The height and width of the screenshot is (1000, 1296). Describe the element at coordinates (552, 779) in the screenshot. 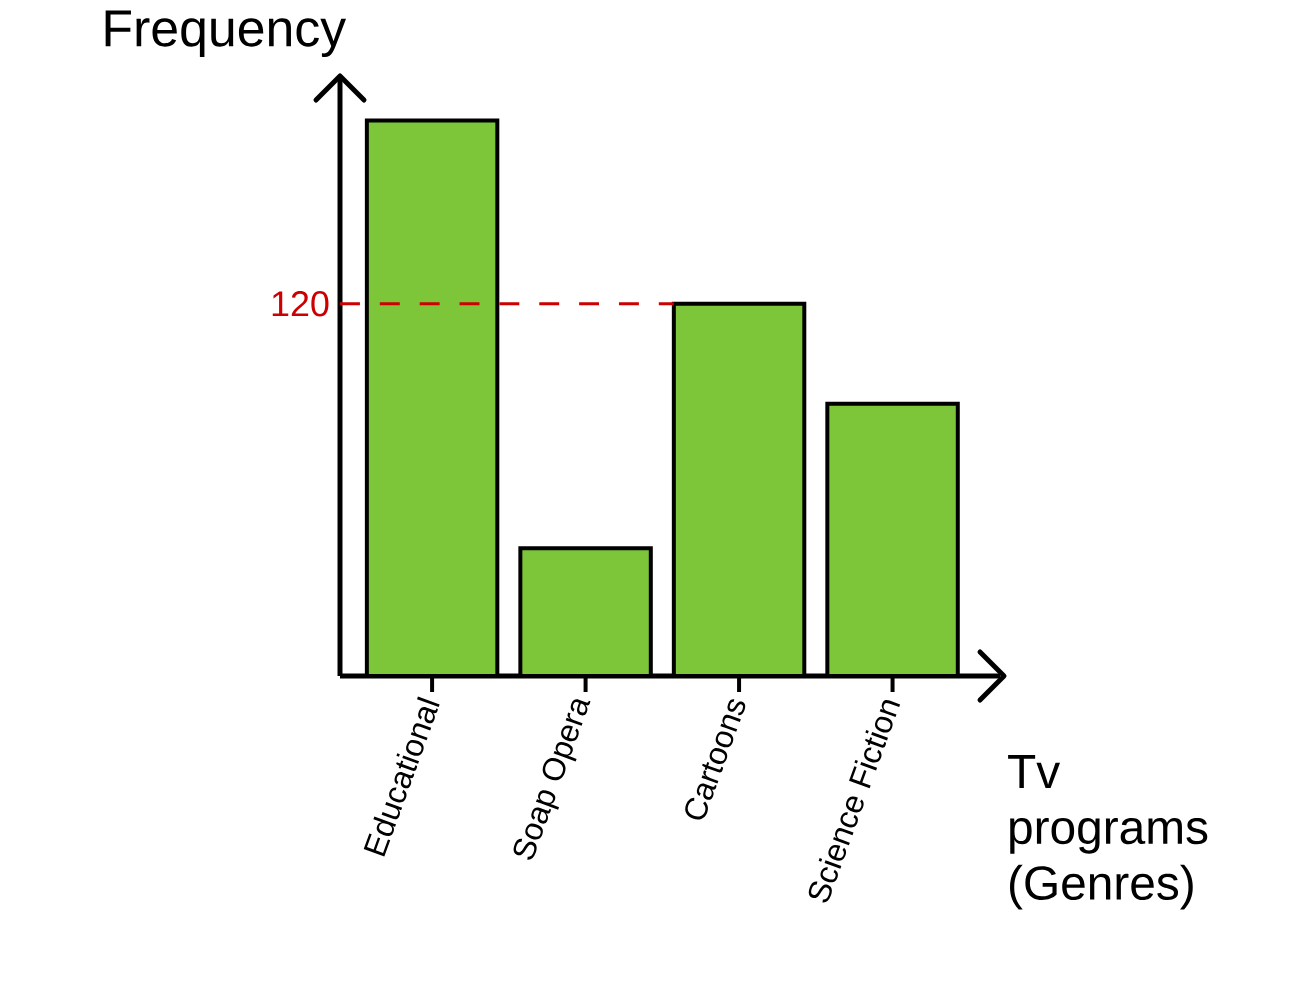

I see `x-tick-label: Soap Opera` at that location.